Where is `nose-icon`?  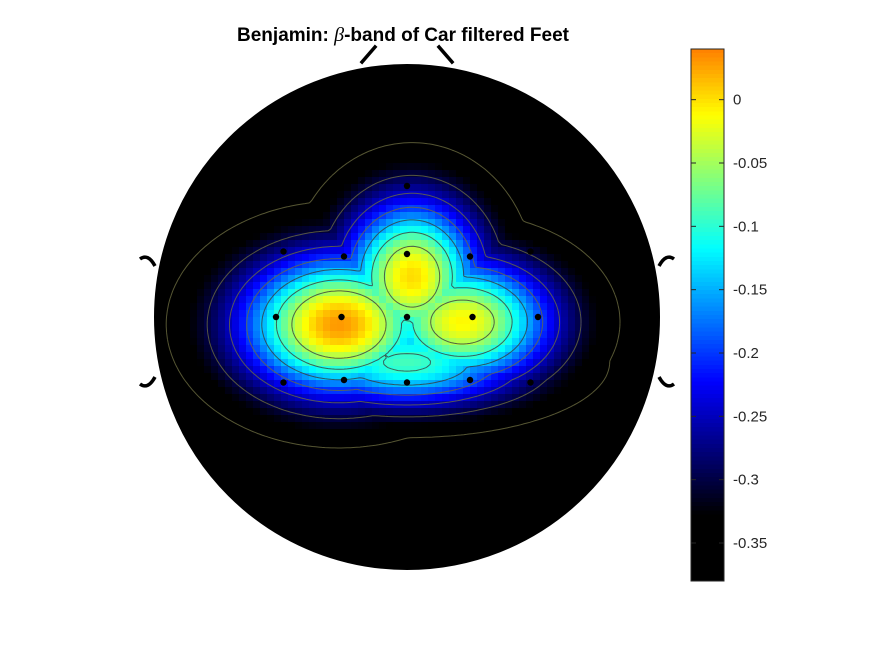
nose-icon is located at coordinates (407, 54).